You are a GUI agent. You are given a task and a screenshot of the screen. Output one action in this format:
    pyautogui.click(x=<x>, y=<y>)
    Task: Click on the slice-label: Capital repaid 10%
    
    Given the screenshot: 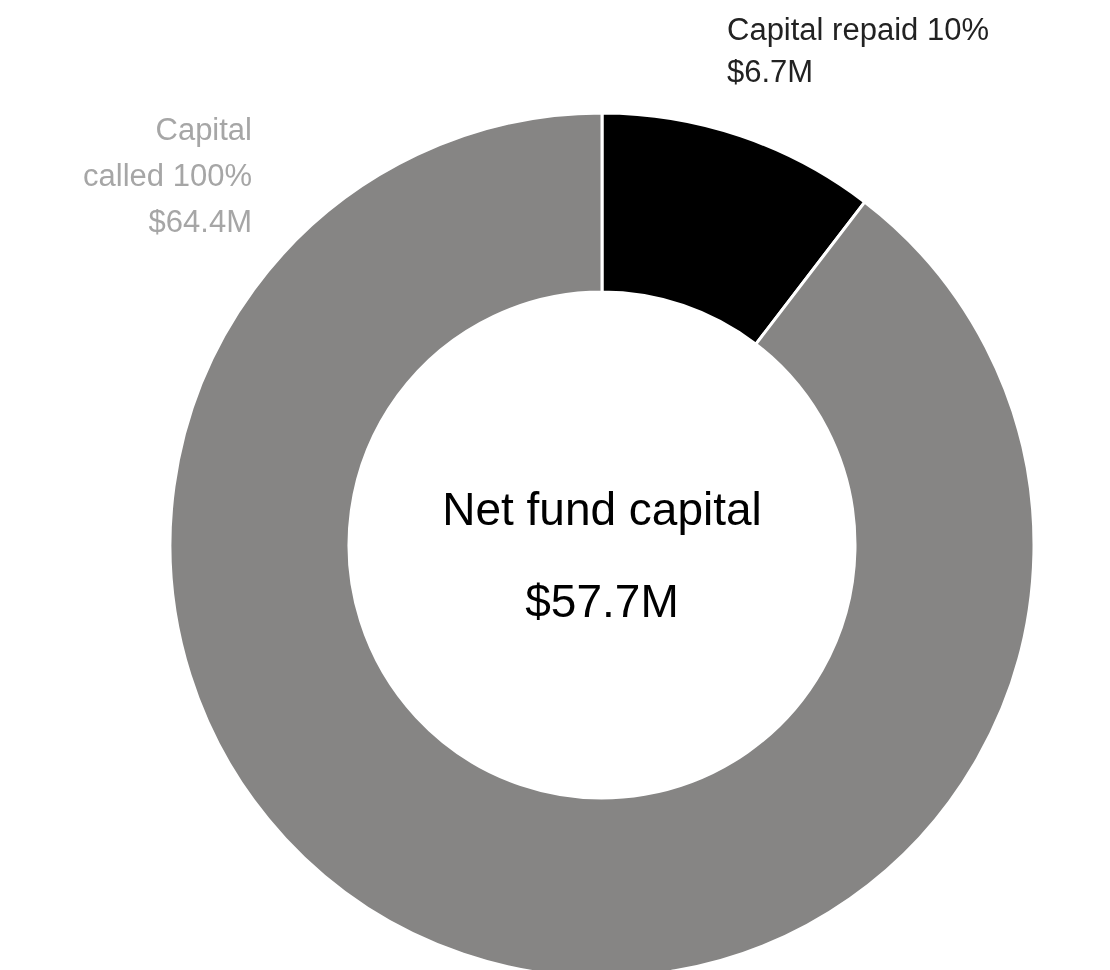 What is the action you would take?
    pyautogui.click(x=858, y=29)
    